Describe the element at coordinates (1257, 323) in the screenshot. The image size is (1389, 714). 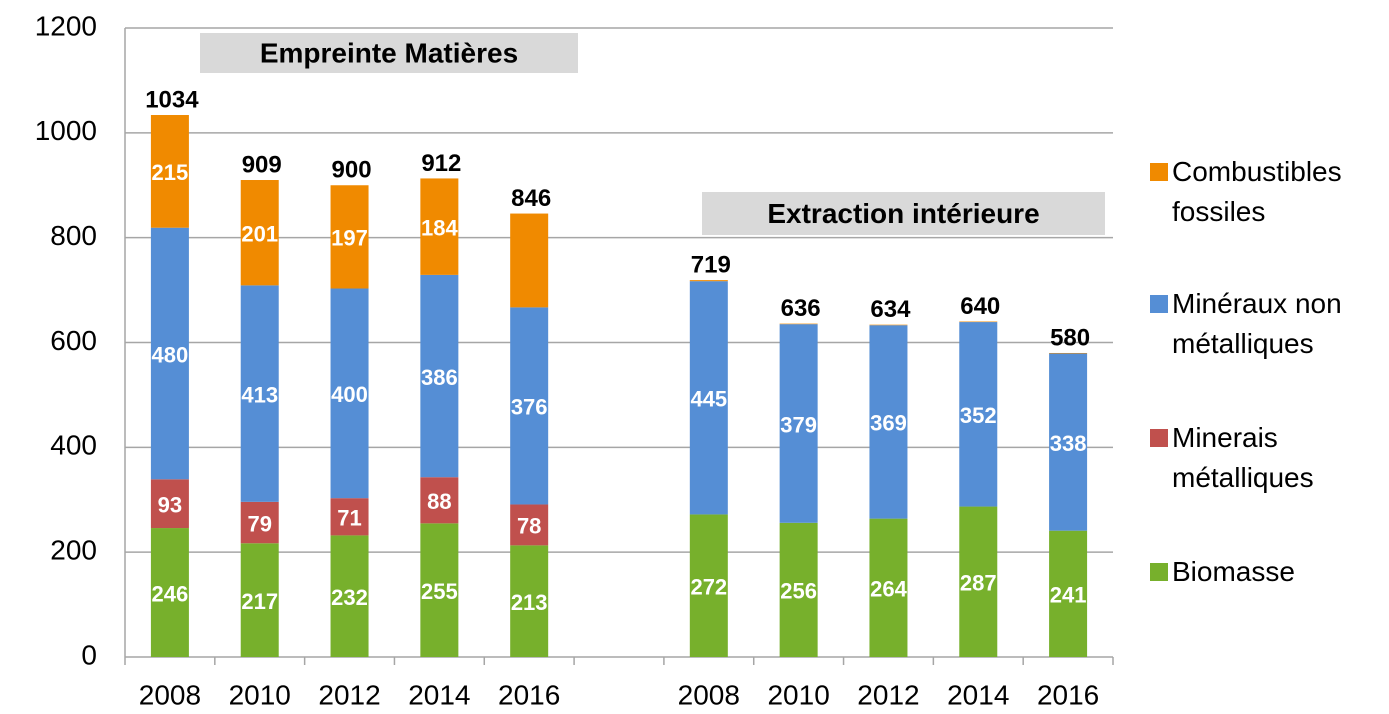
I see `legend-label: Minéraux non métalliques` at that location.